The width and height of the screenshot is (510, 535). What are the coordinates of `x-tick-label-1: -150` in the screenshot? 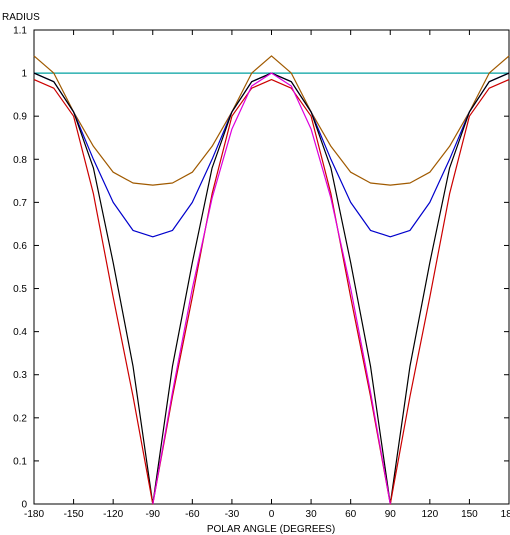 It's located at (74, 514).